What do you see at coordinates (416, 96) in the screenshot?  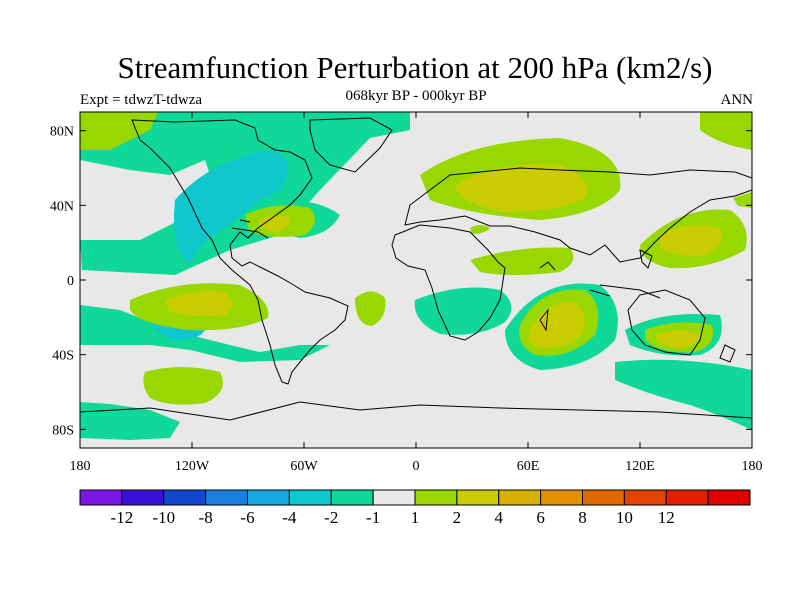 I see `map-subtitle: 068kyr BP - 000kyr BP` at bounding box center [416, 96].